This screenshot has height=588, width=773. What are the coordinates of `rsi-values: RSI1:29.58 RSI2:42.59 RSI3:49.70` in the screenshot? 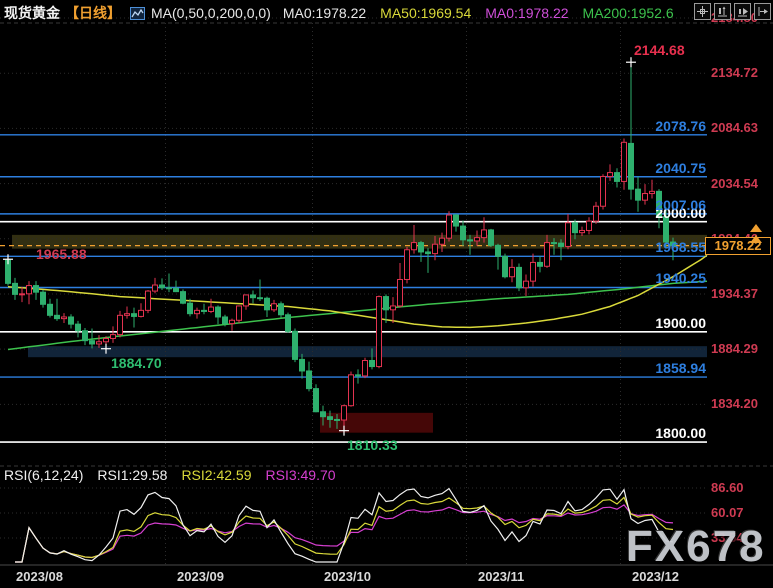 It's located at (223, 475).